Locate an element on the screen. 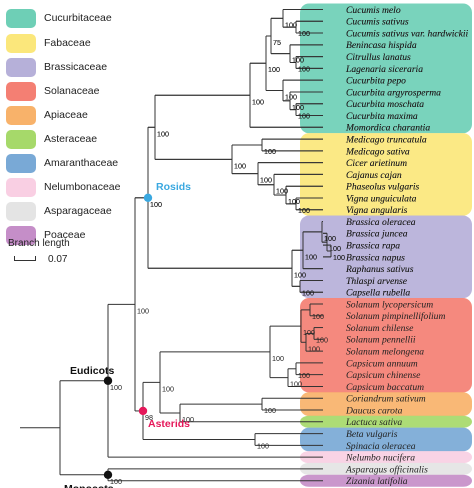 This screenshot has width=474, height=488. taxon-label: Brassica napus is located at coordinates (375, 257).